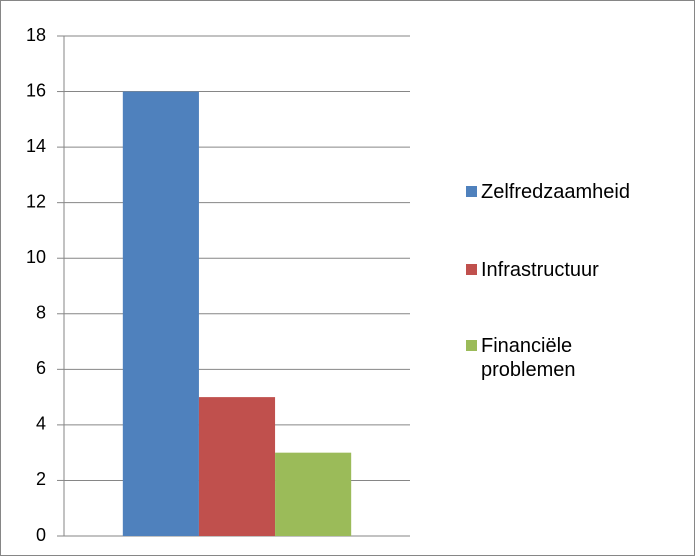  What do you see at coordinates (36, 90) in the screenshot?
I see `y-tick-label: 16` at bounding box center [36, 90].